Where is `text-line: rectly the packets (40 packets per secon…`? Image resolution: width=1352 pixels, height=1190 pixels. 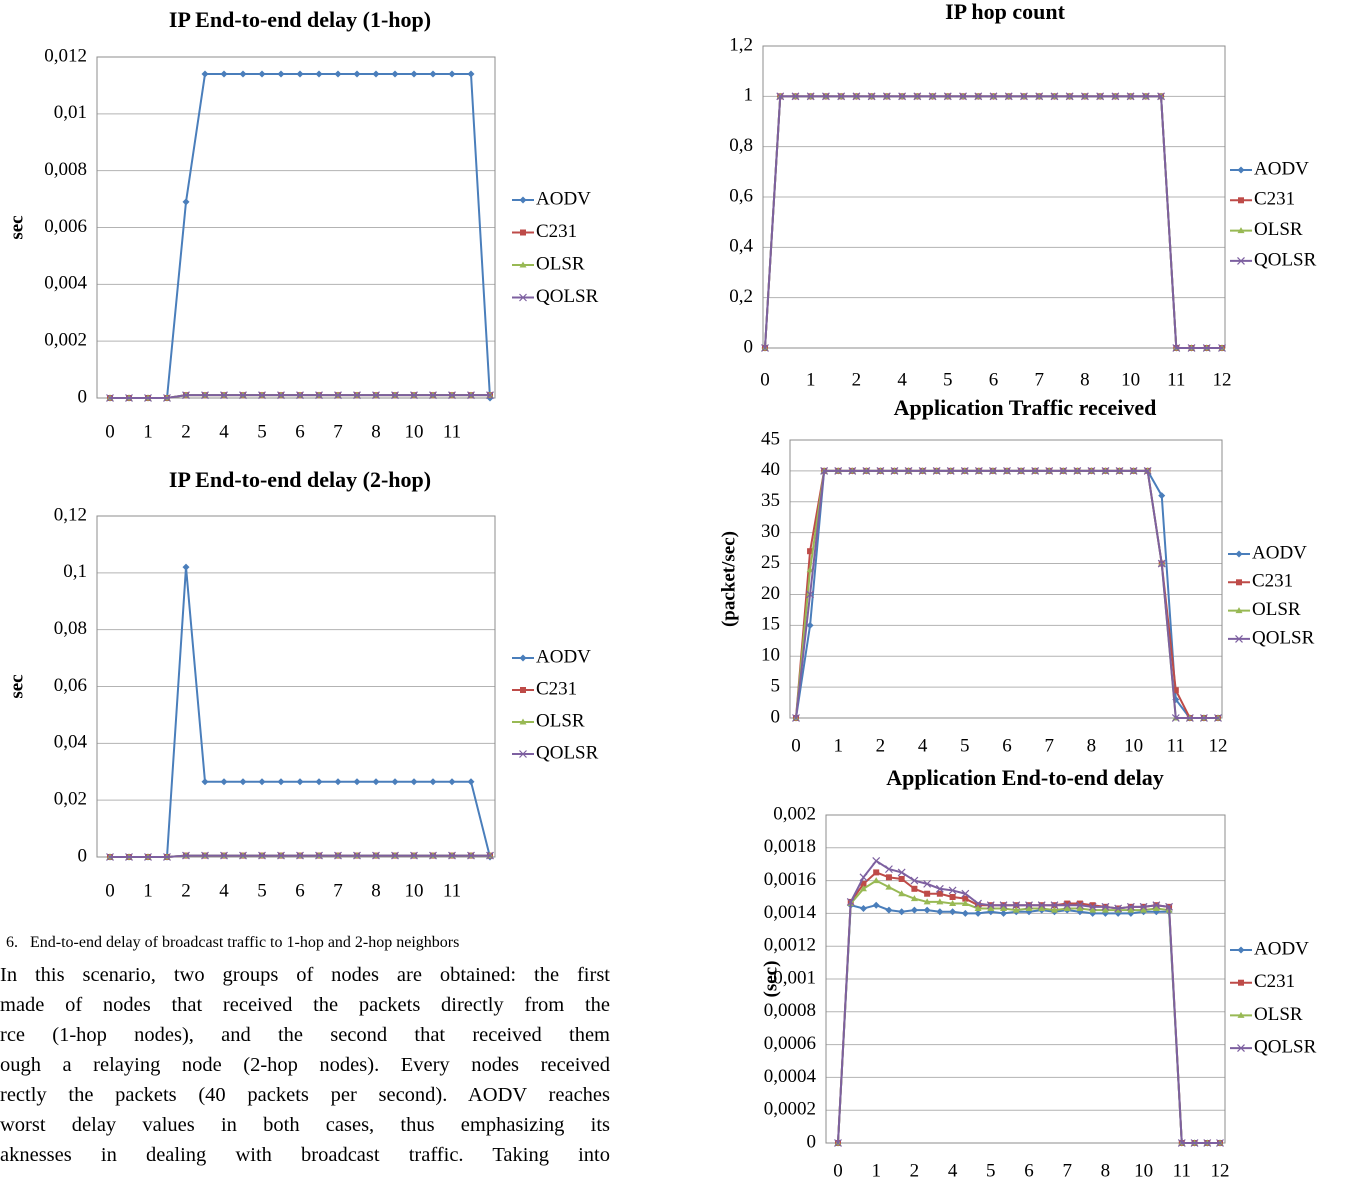 text-line: rectly the packets (40 packets per secon… is located at coordinates (305, 1095).